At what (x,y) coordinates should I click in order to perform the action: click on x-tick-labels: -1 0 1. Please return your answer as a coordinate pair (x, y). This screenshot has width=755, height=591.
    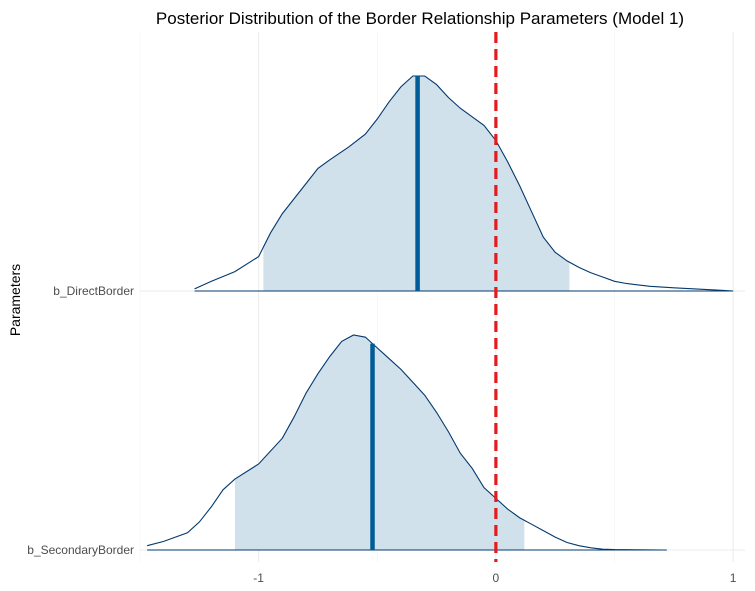
    Looking at the image, I should click on (495, 578).